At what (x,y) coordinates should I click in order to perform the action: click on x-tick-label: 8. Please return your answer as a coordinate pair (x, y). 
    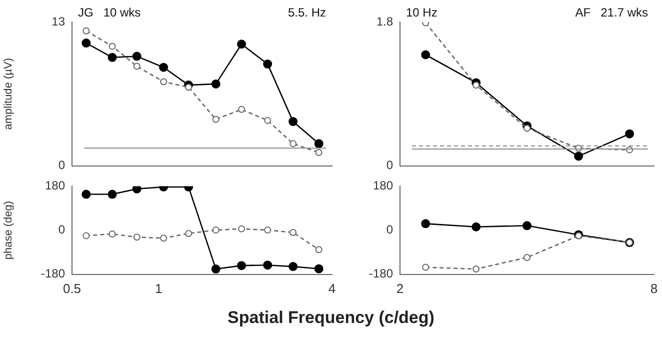
    Looking at the image, I should click on (654, 288).